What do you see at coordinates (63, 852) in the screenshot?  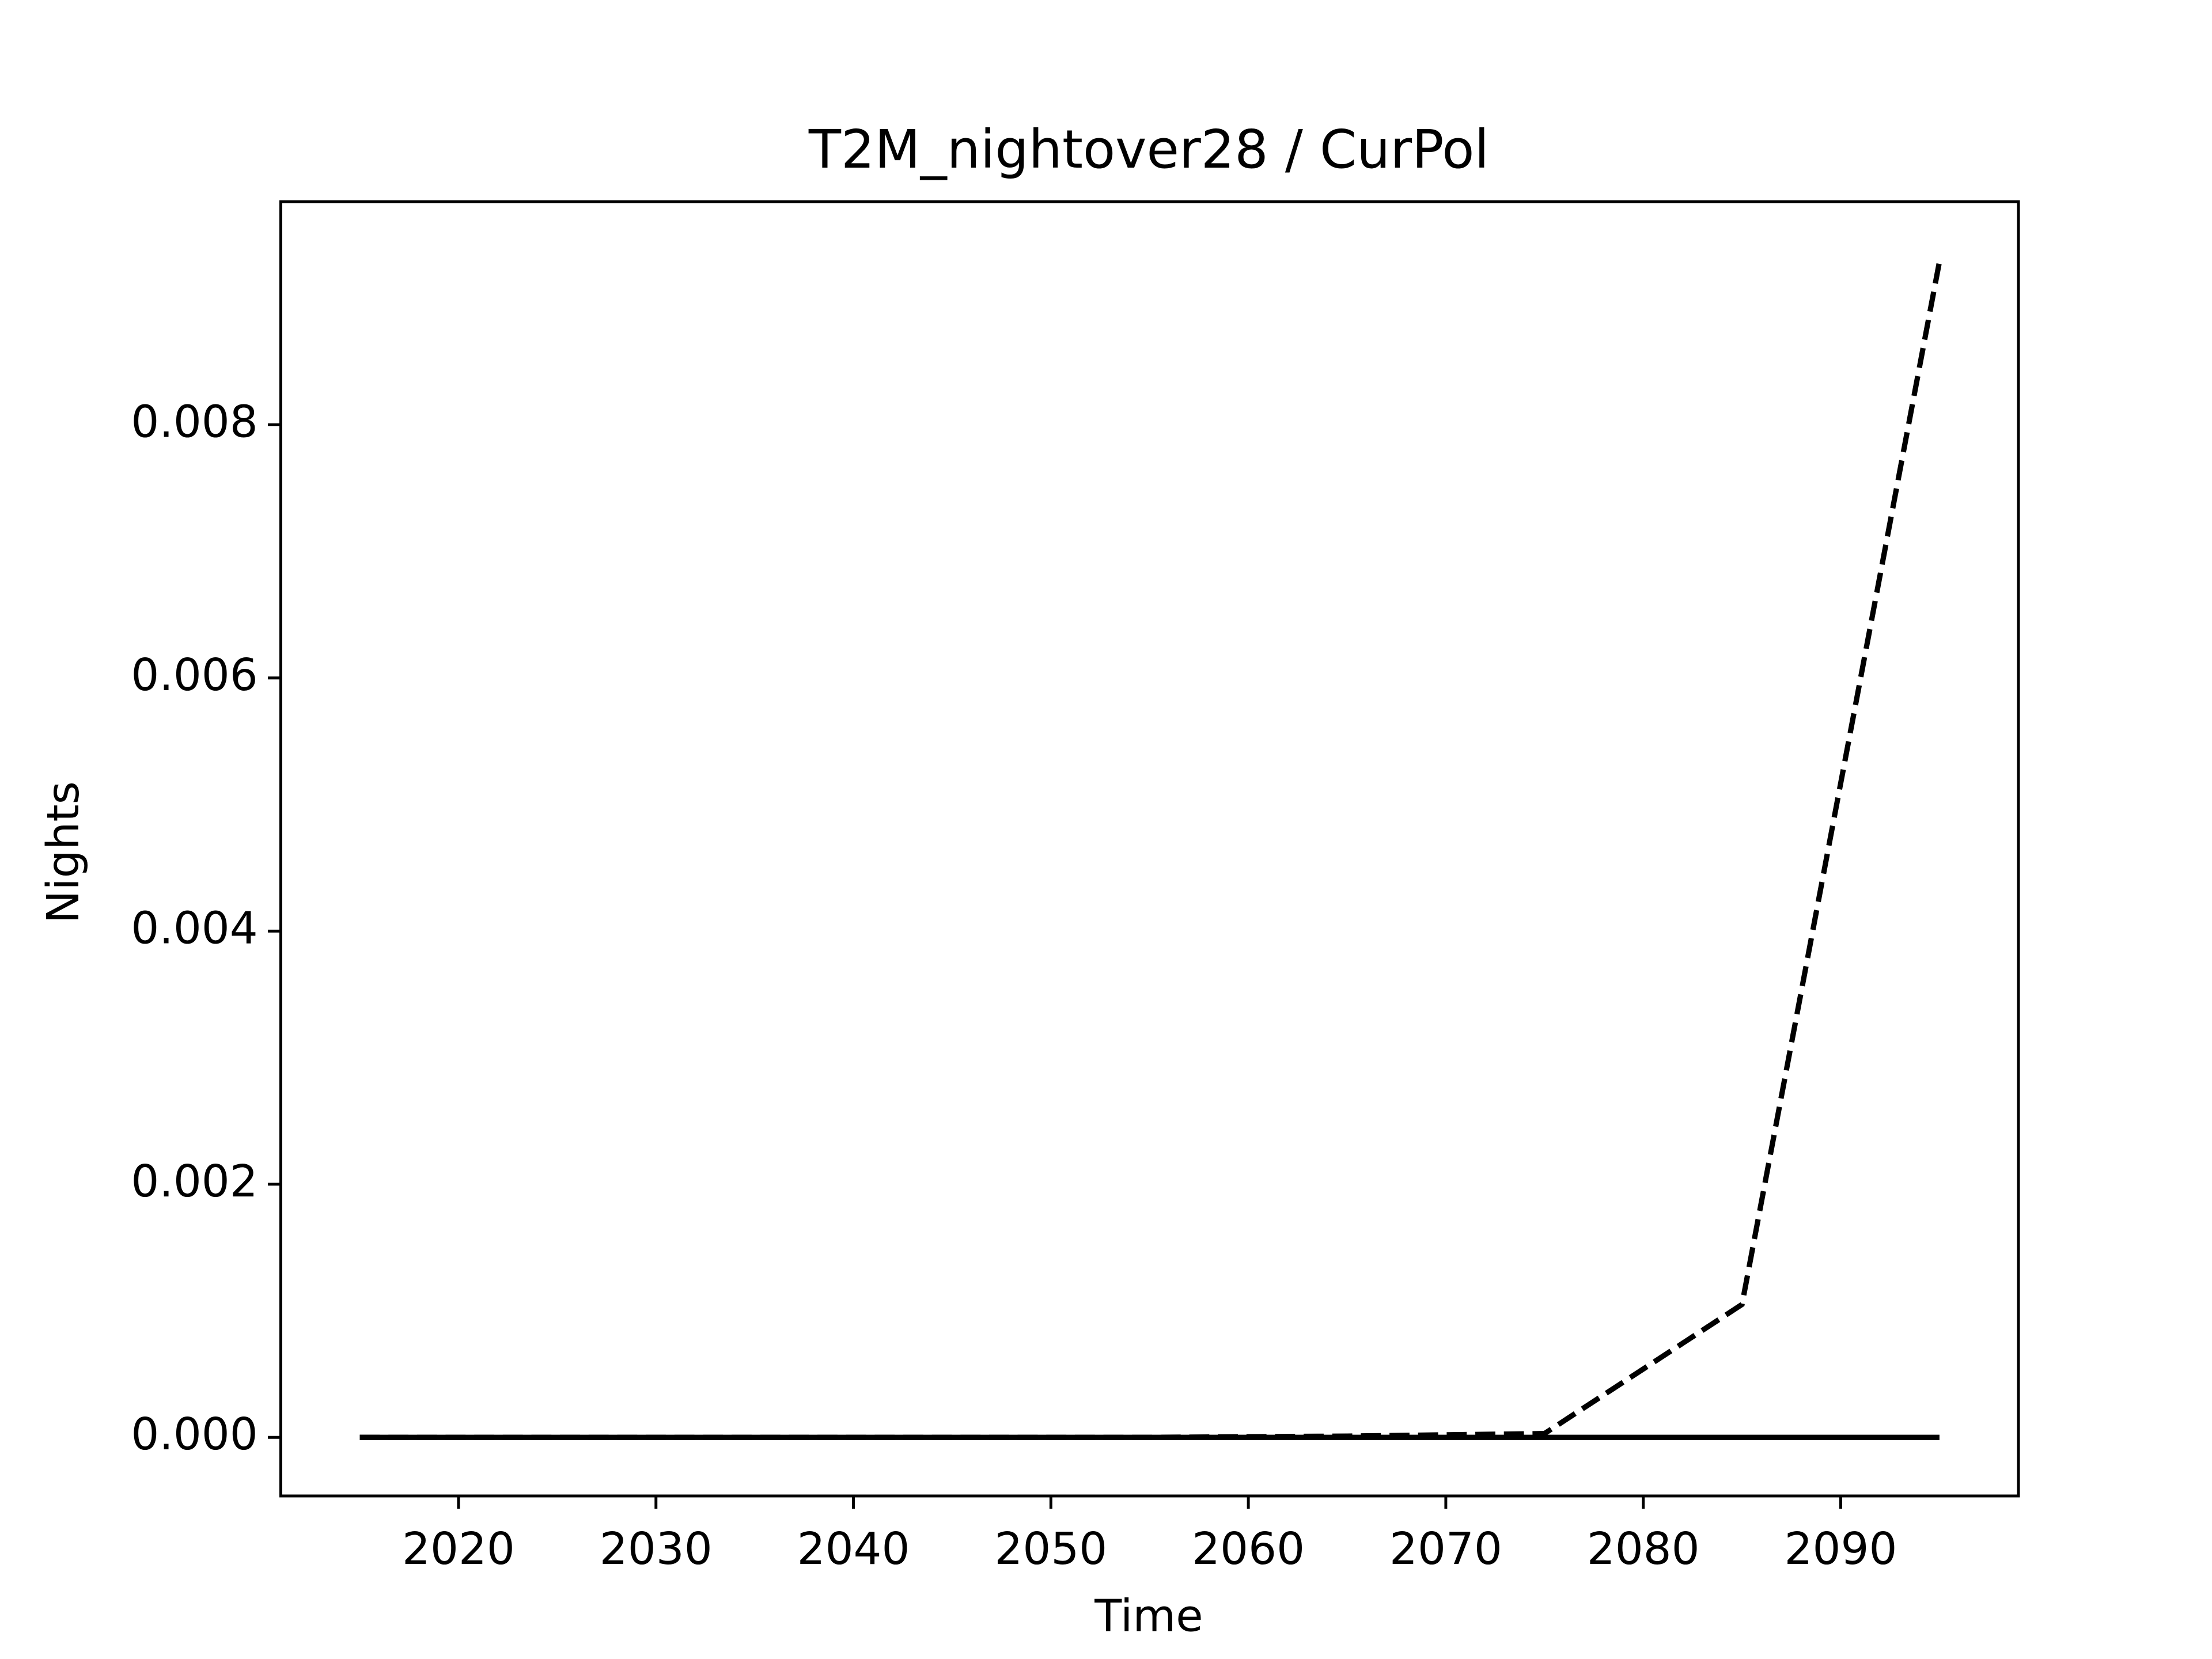 I see `y-axis-label: Nights` at bounding box center [63, 852].